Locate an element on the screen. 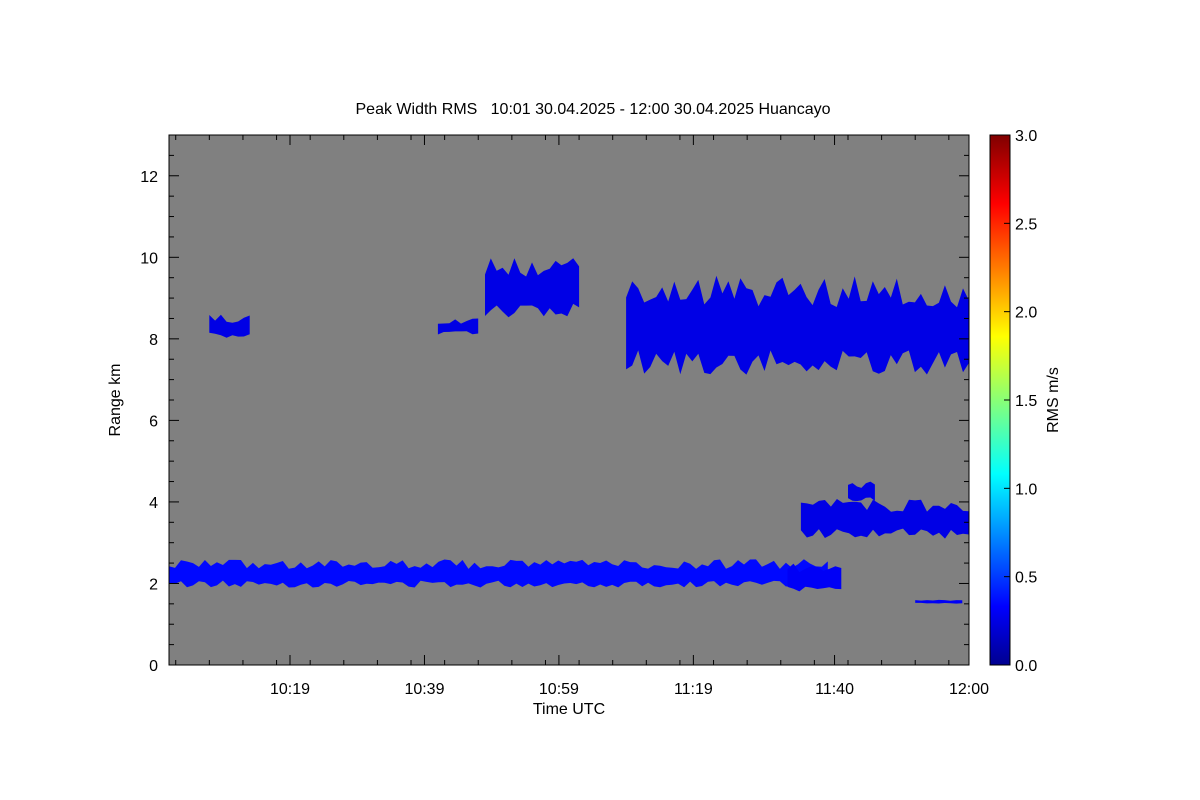 The height and width of the screenshot is (800, 1200). echo-region-cloud-9km-sloping is located at coordinates (532, 288).